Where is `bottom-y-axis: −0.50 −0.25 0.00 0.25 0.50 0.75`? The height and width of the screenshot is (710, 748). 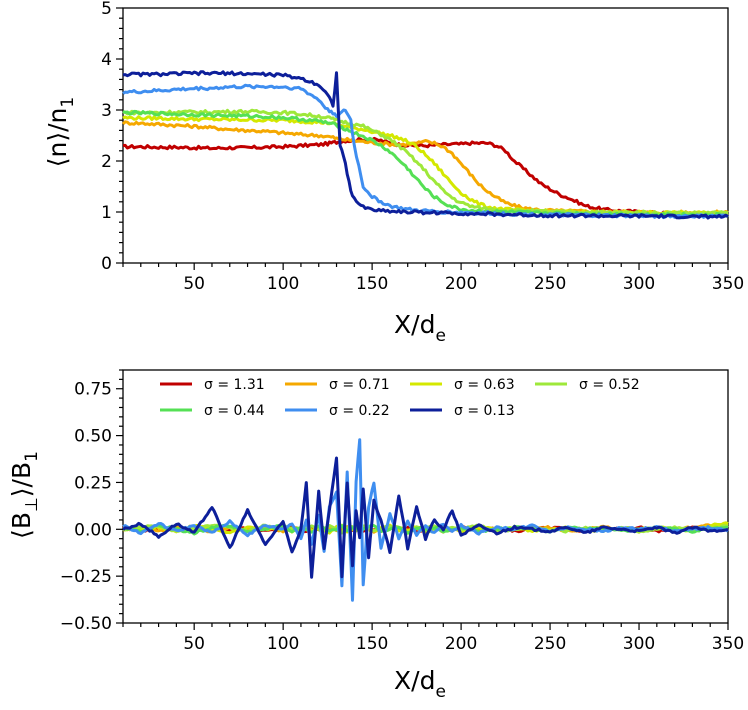 bottom-y-axis: −0.50 −0.25 0.00 0.25 0.50 0.75 is located at coordinates (91, 501).